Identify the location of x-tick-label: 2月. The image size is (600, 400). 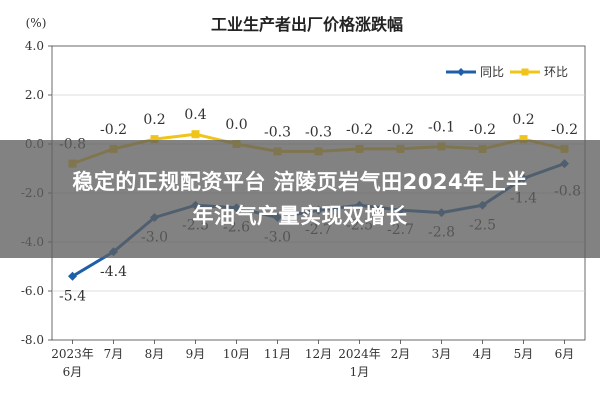
(401, 354).